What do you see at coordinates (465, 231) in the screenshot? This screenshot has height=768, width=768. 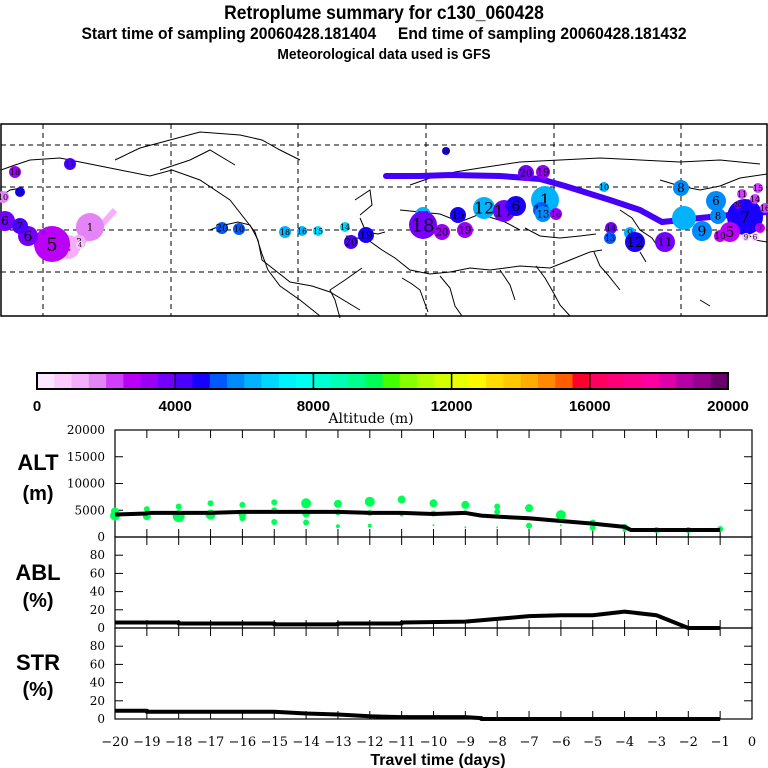 I see `cluster-label: 19` at bounding box center [465, 231].